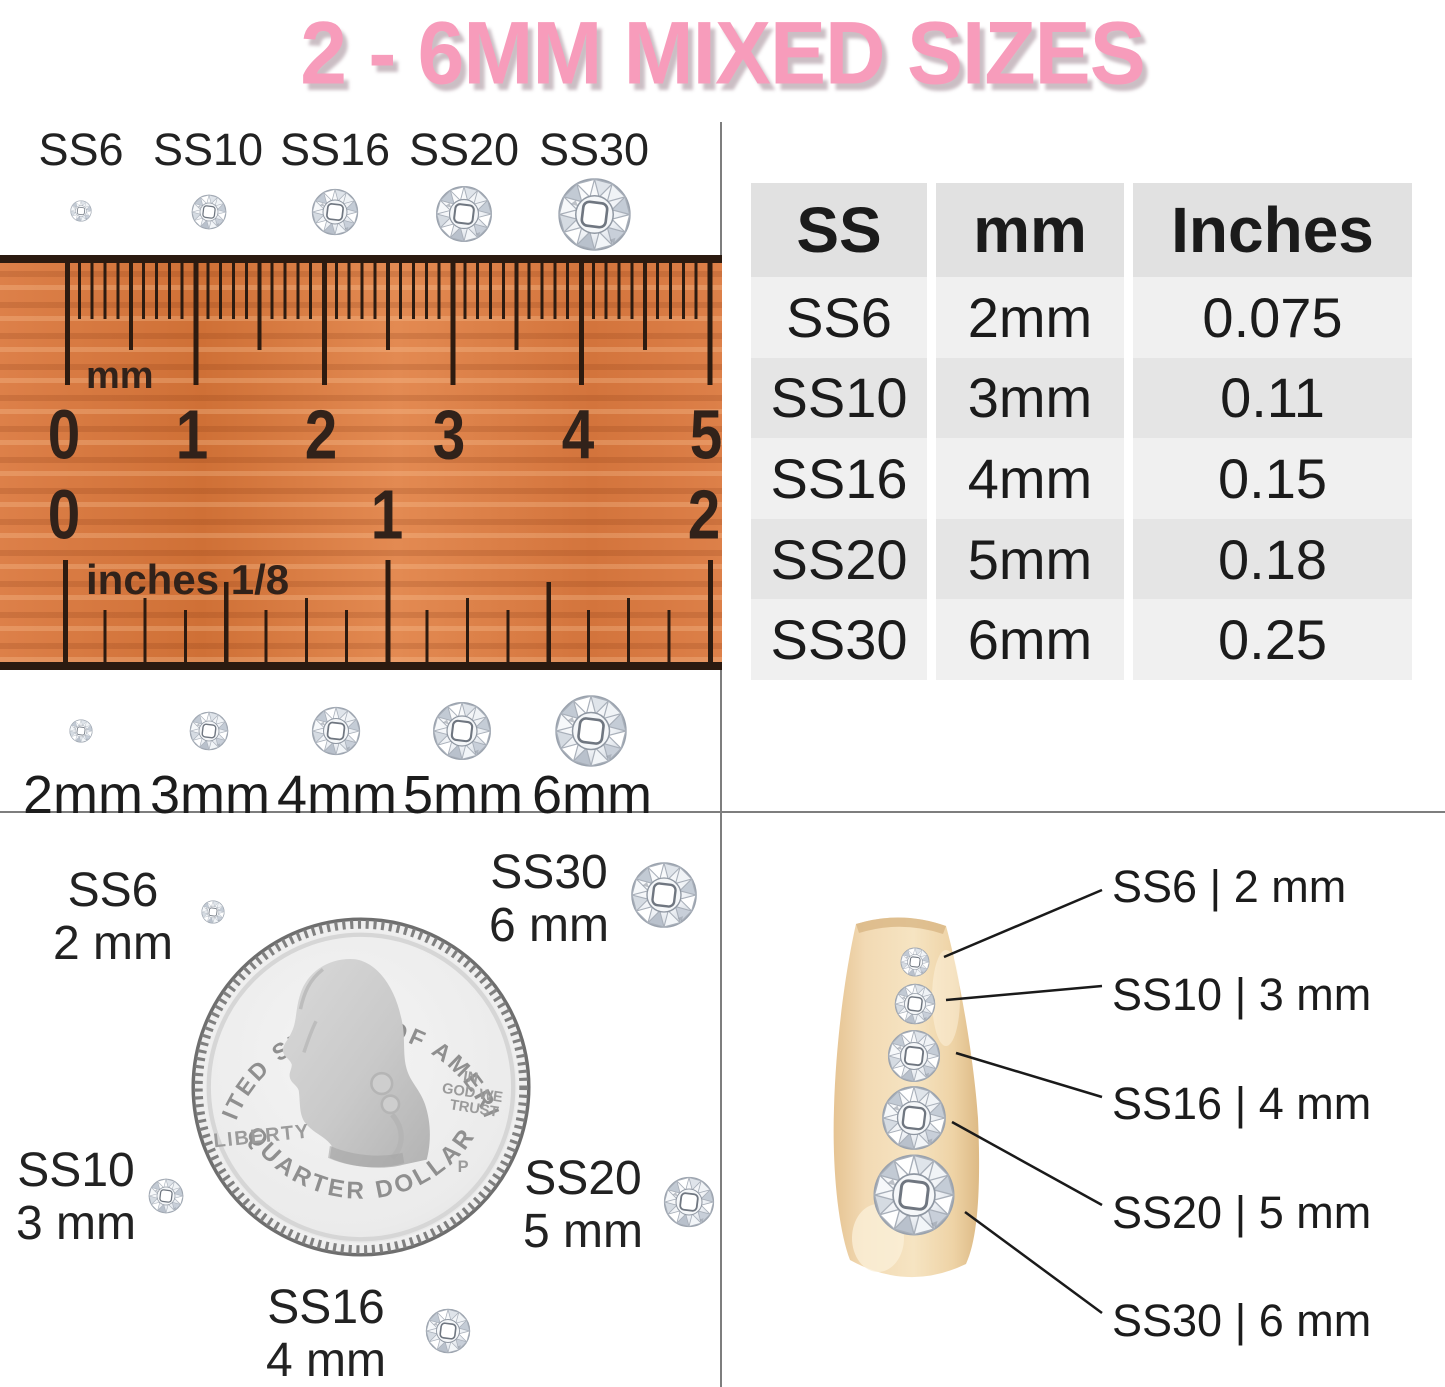 The width and height of the screenshot is (1445, 1387). What do you see at coordinates (583, 1231) in the screenshot?
I see `coin-size-mm: 5 mm` at bounding box center [583, 1231].